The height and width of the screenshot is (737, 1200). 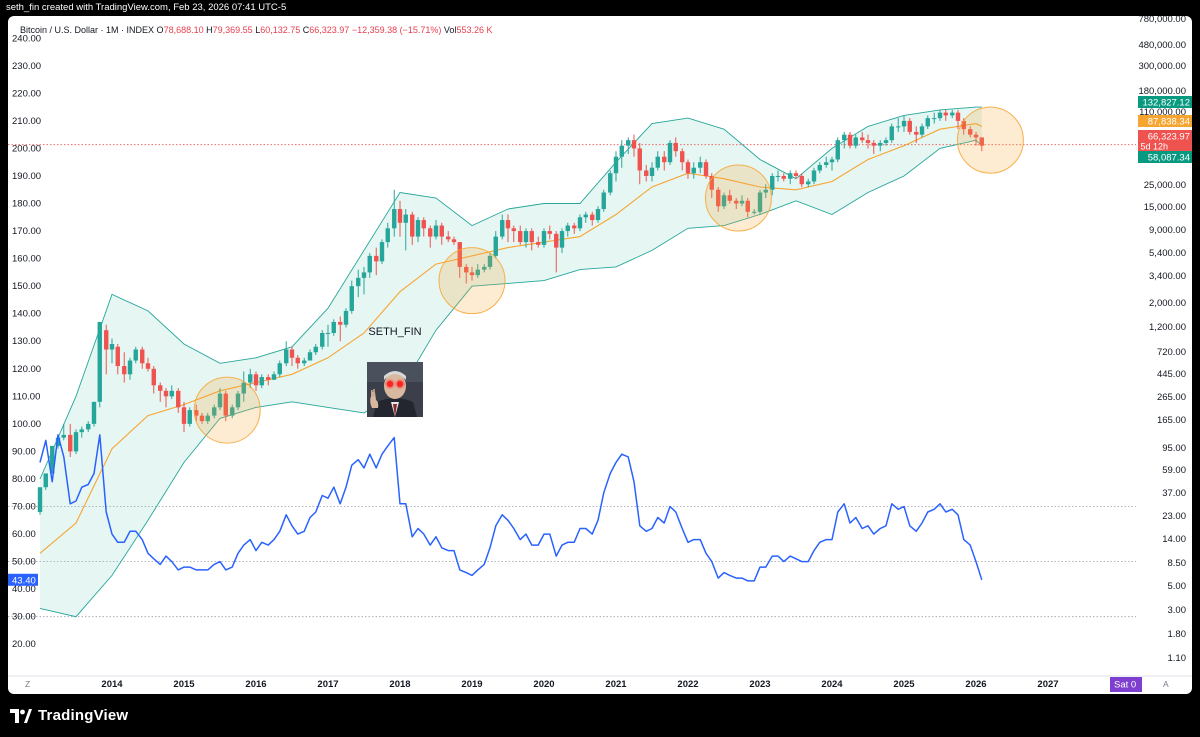 I want to click on rsi-tag-value: 43.40, so click(x=24, y=580).